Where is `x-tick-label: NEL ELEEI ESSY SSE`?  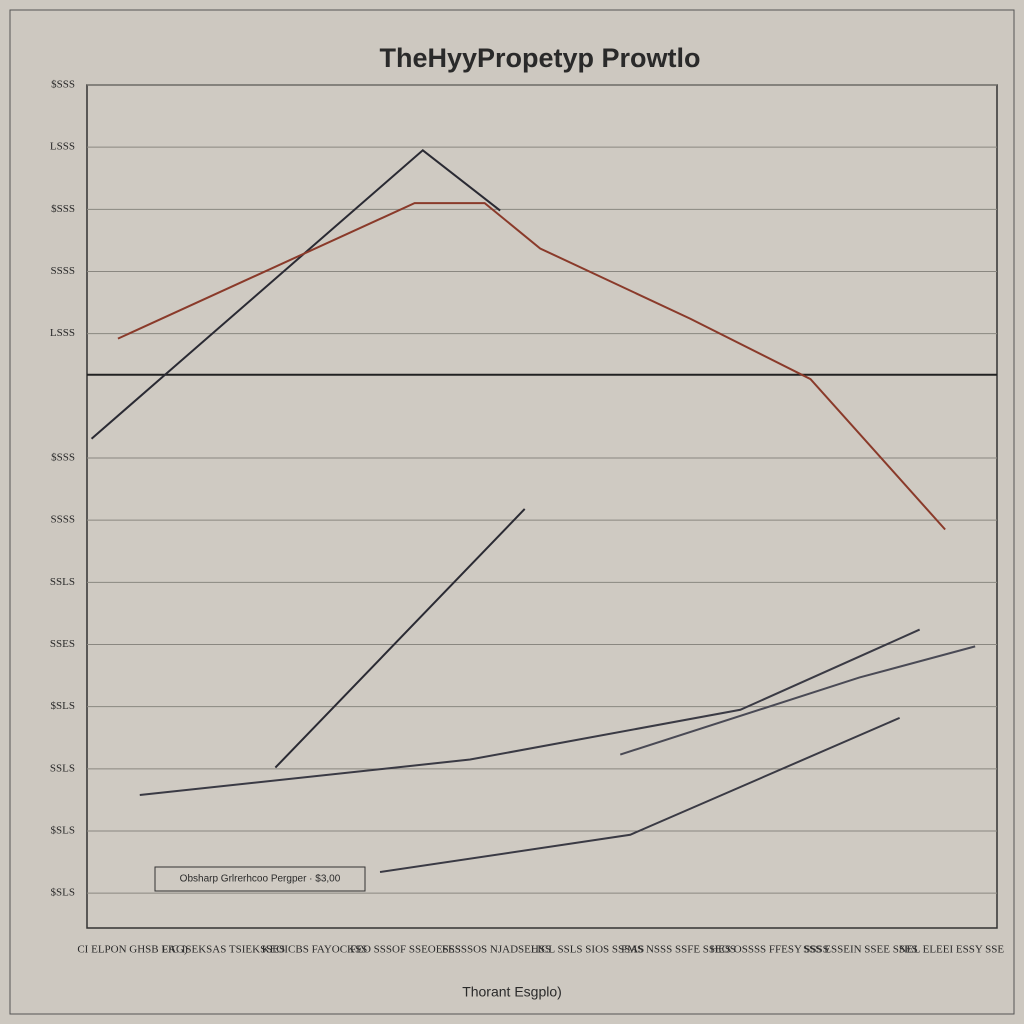 x-tick-label: NEL ELEEI ESSY SSE is located at coordinates (951, 950).